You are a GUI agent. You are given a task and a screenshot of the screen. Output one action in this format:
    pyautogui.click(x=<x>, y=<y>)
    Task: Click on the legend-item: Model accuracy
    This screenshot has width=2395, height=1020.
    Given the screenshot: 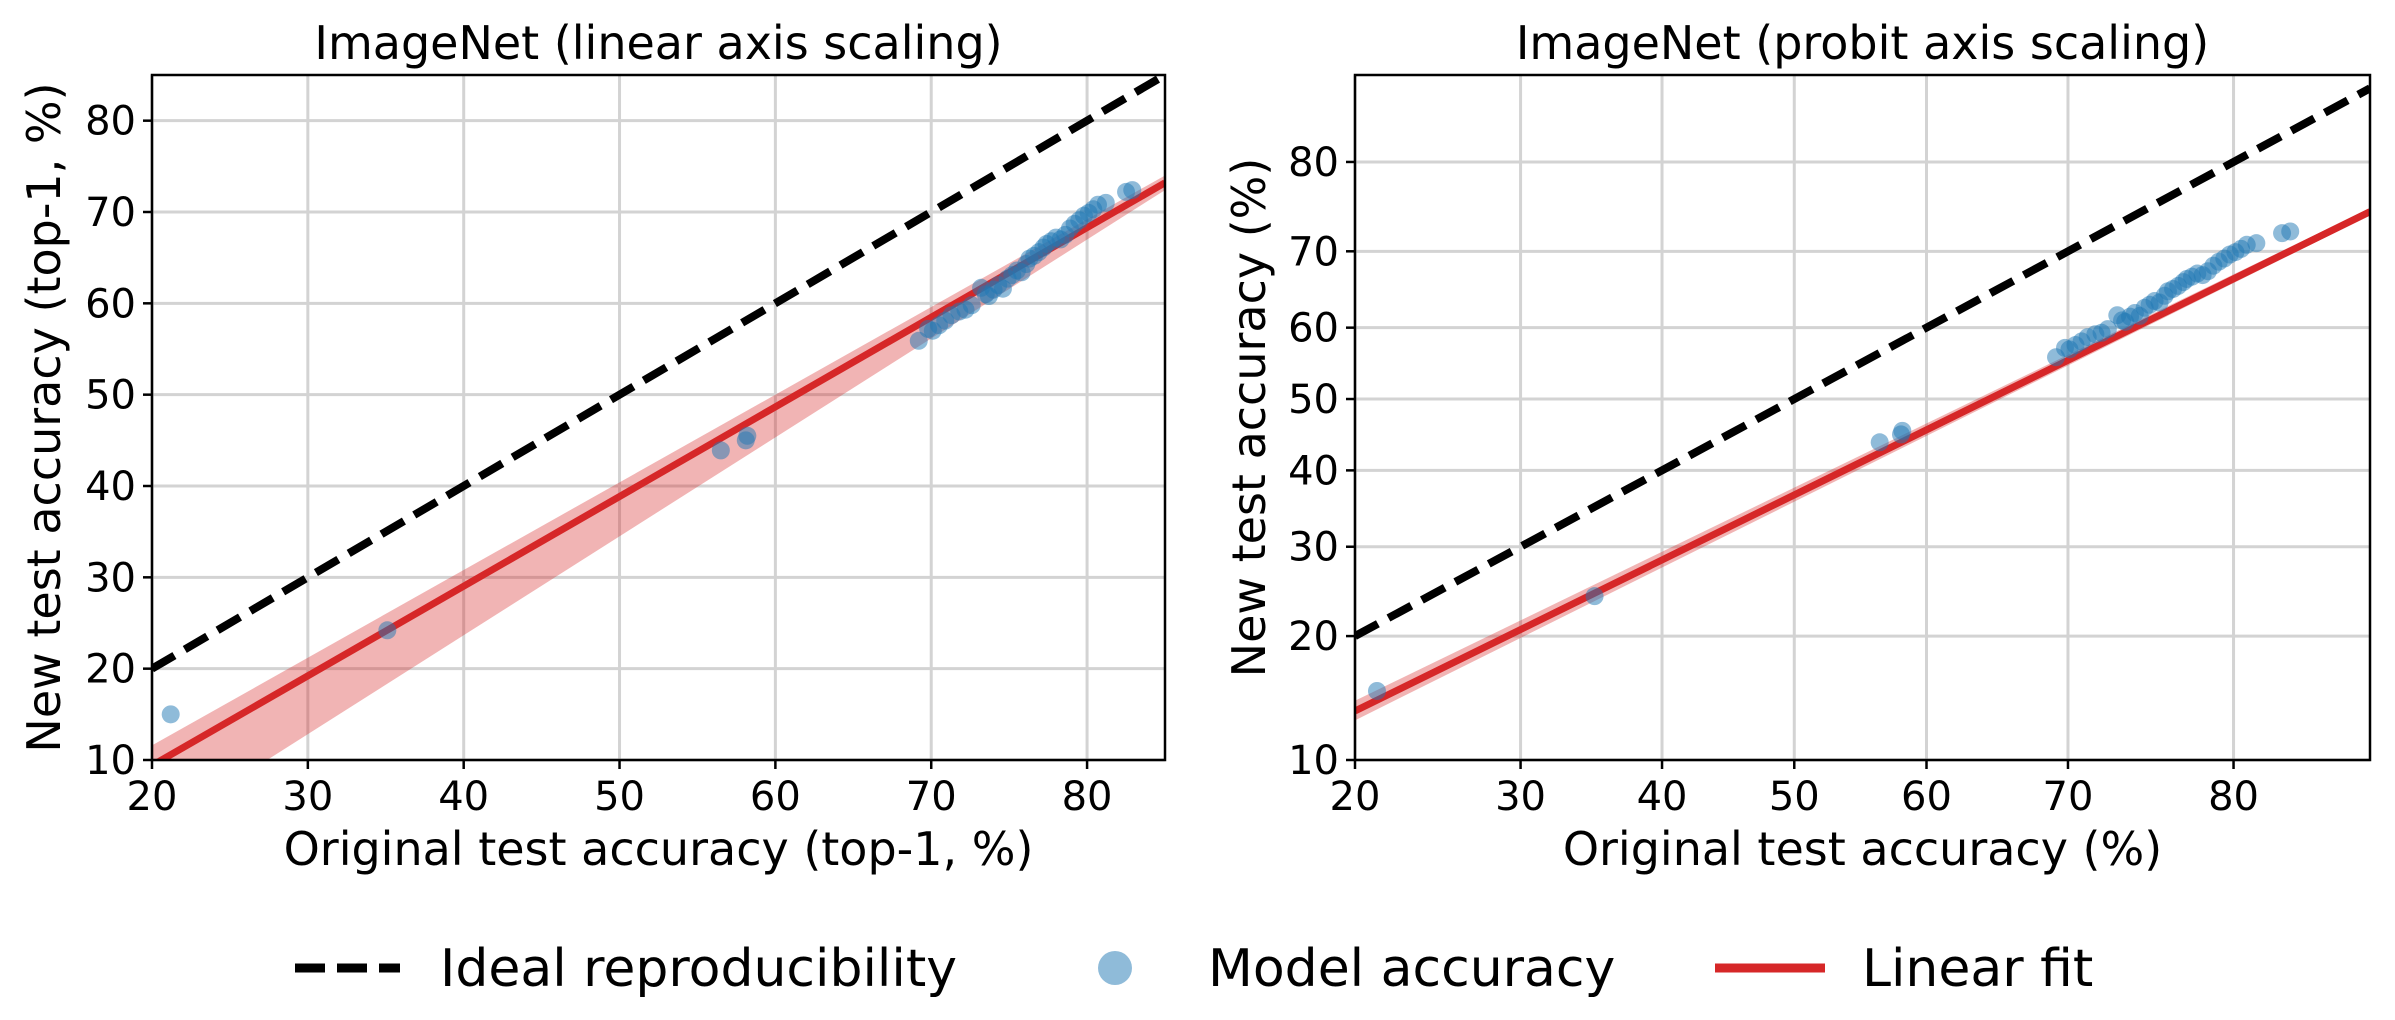 What is the action you would take?
    pyautogui.click(x=1356, y=969)
    